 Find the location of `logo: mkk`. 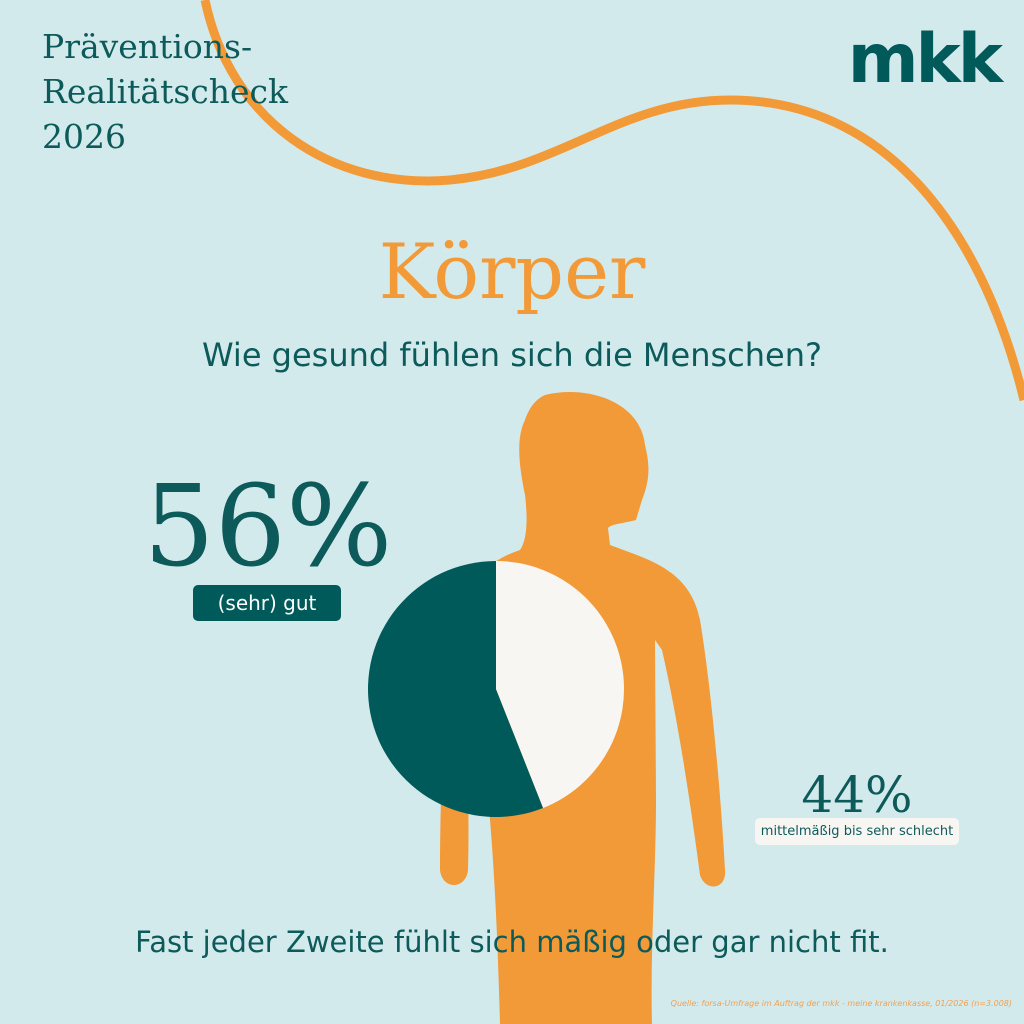

logo: mkk is located at coordinates (926, 59).